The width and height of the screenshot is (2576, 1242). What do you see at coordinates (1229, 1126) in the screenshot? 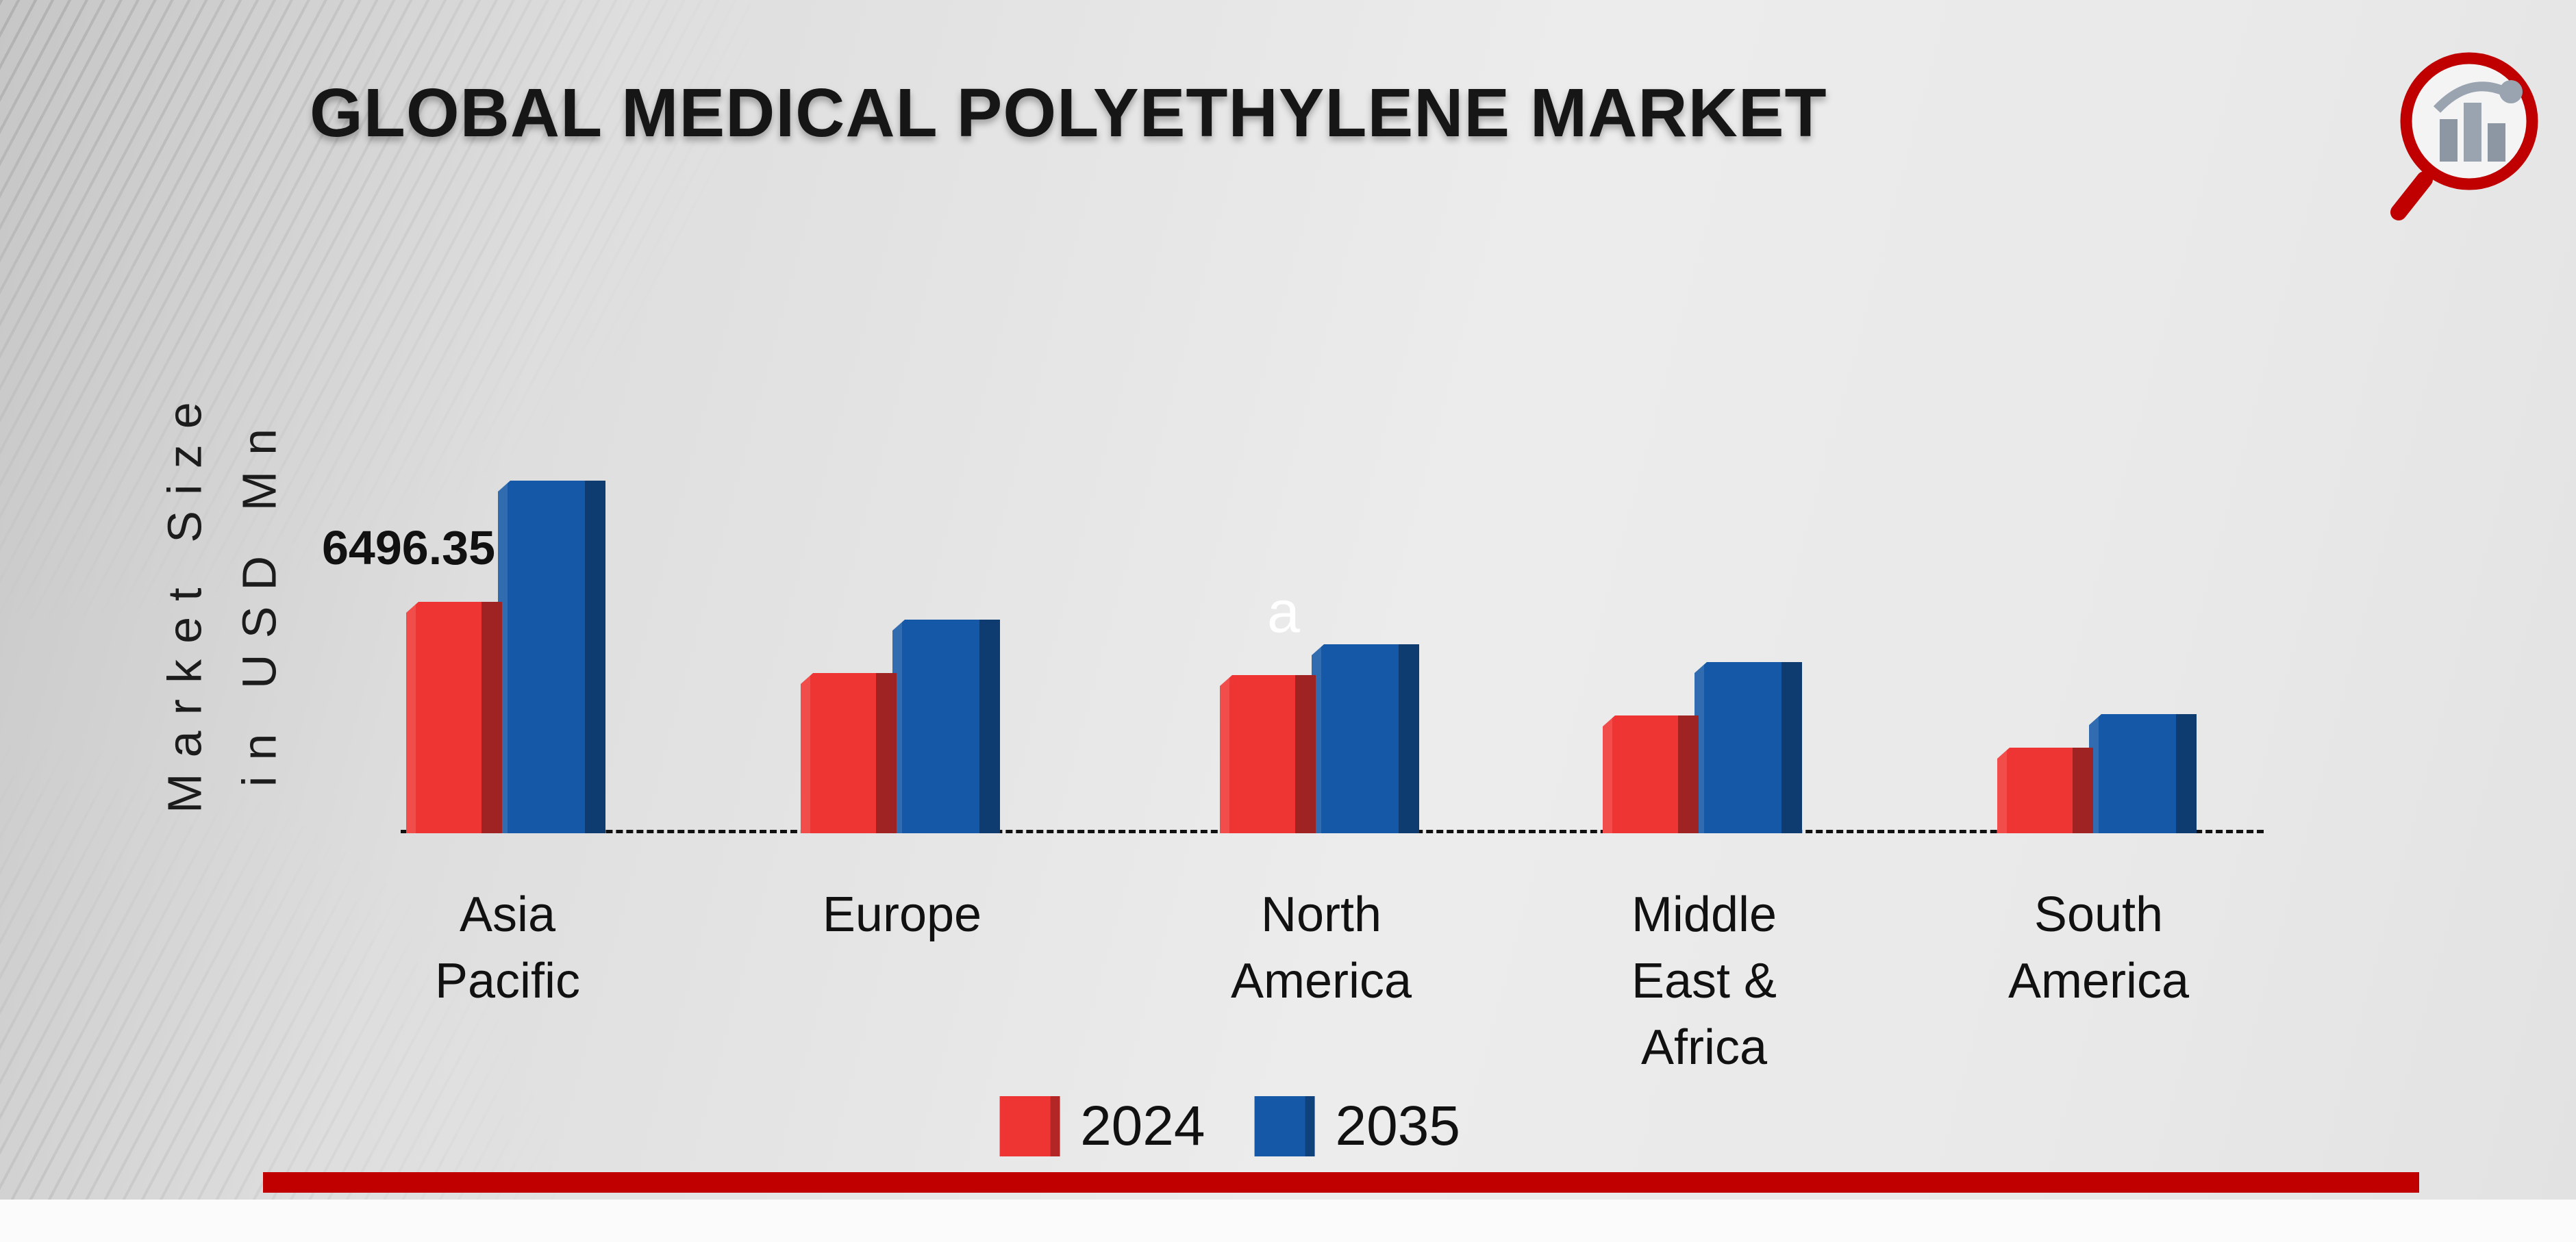
I see `legend: 2024 2035` at bounding box center [1229, 1126].